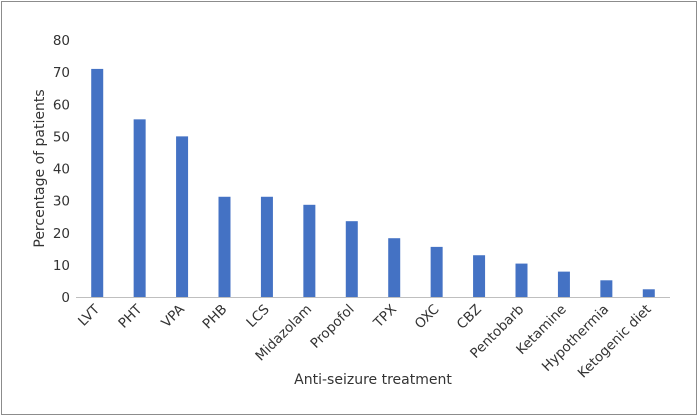  Describe the element at coordinates (266, 246) in the screenshot. I see `bar-lcs` at that location.